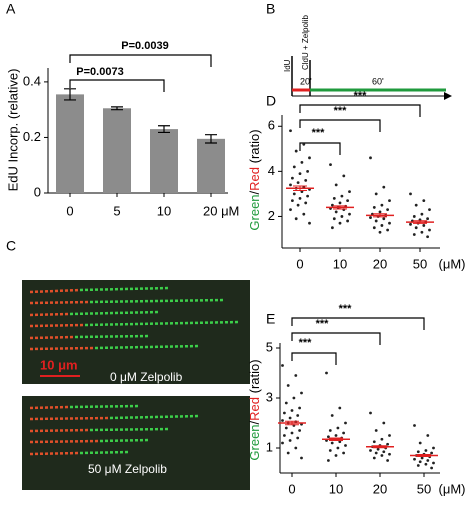 Image resolution: width=466 pixels, height=505 pixels. What do you see at coordinates (12, 130) in the screenshot?
I see `y-axis-label: EdU Incorp. (relative)` at bounding box center [12, 130].